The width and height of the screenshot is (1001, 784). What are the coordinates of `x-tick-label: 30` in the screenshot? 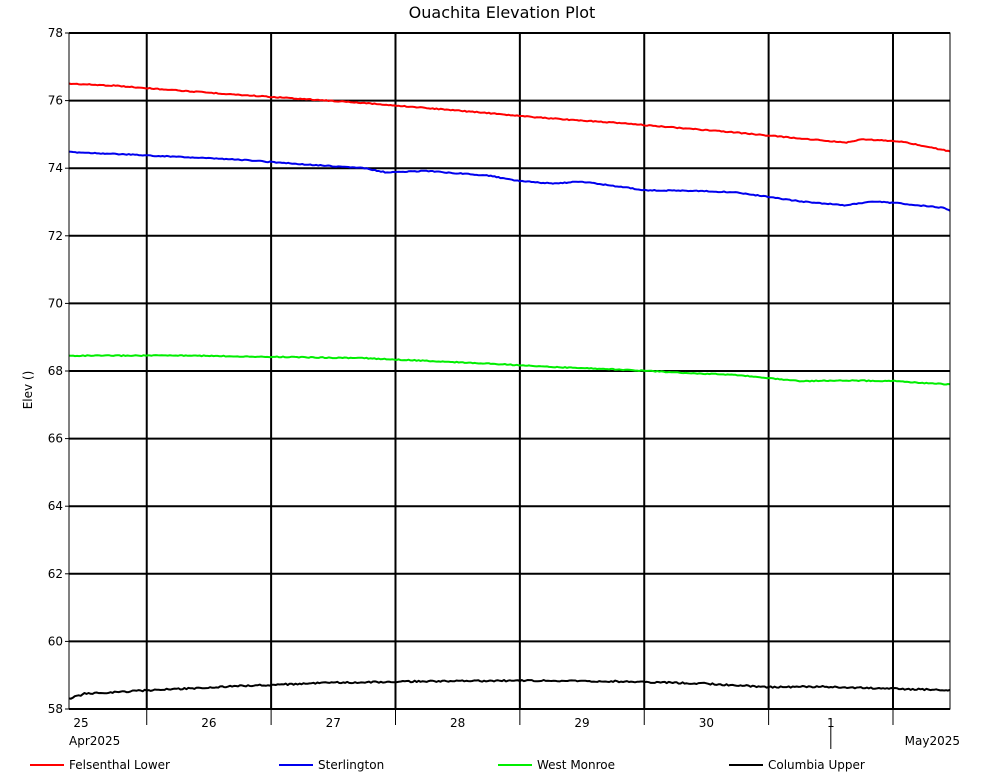 It's located at (706, 723).